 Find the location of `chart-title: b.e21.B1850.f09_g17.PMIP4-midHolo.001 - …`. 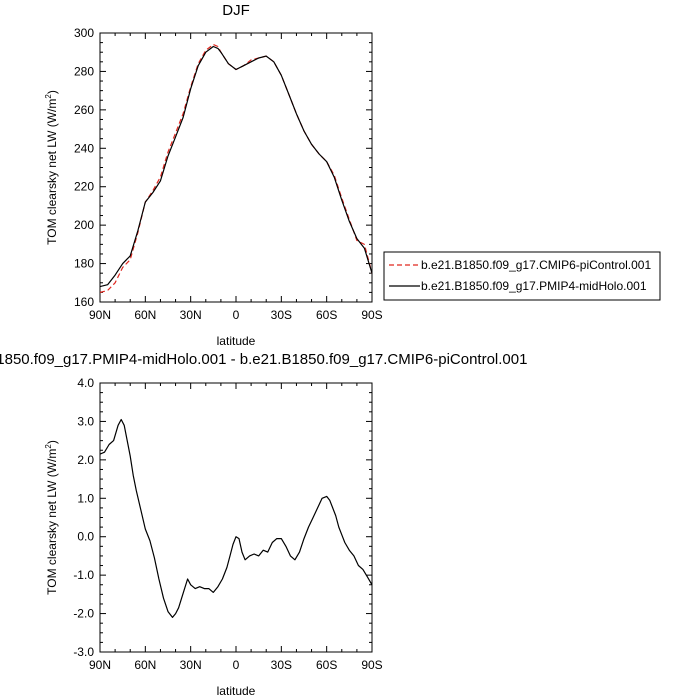

chart-title: b.e21.B1850.f09_g17.PMIP4-midHolo.001 - … is located at coordinates (263, 359).